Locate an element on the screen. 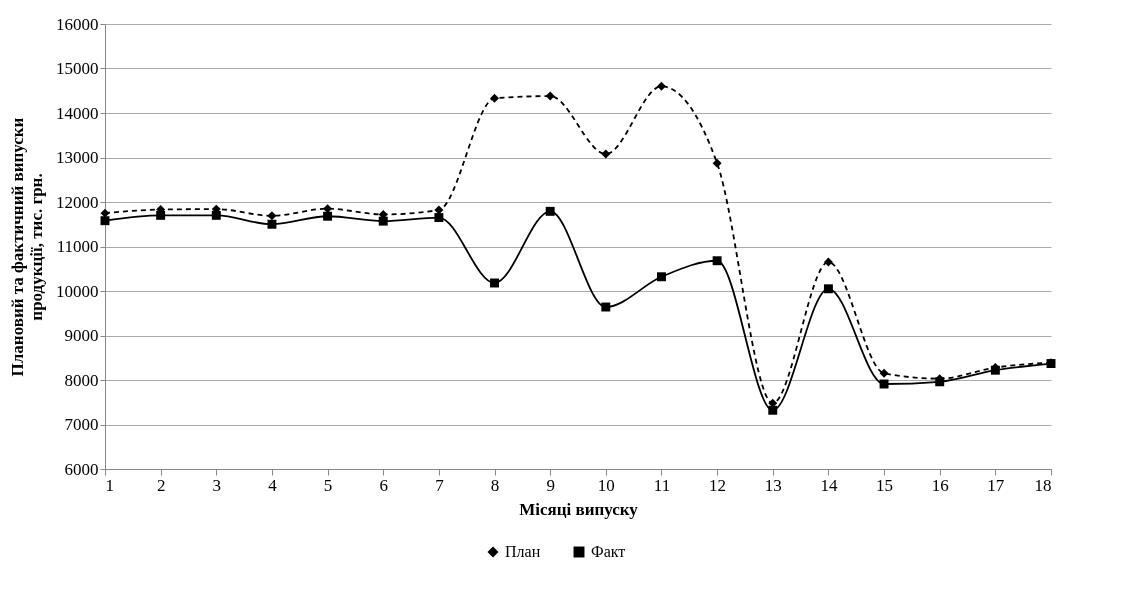 The height and width of the screenshot is (610, 1122). y-tick-label: 12000 is located at coordinates (77, 202).